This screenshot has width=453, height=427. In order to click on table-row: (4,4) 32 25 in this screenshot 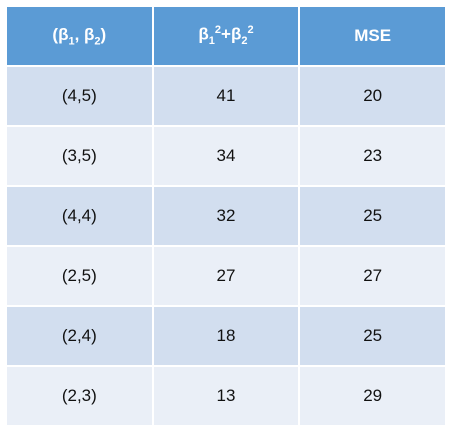, I will do `click(226, 216)`.